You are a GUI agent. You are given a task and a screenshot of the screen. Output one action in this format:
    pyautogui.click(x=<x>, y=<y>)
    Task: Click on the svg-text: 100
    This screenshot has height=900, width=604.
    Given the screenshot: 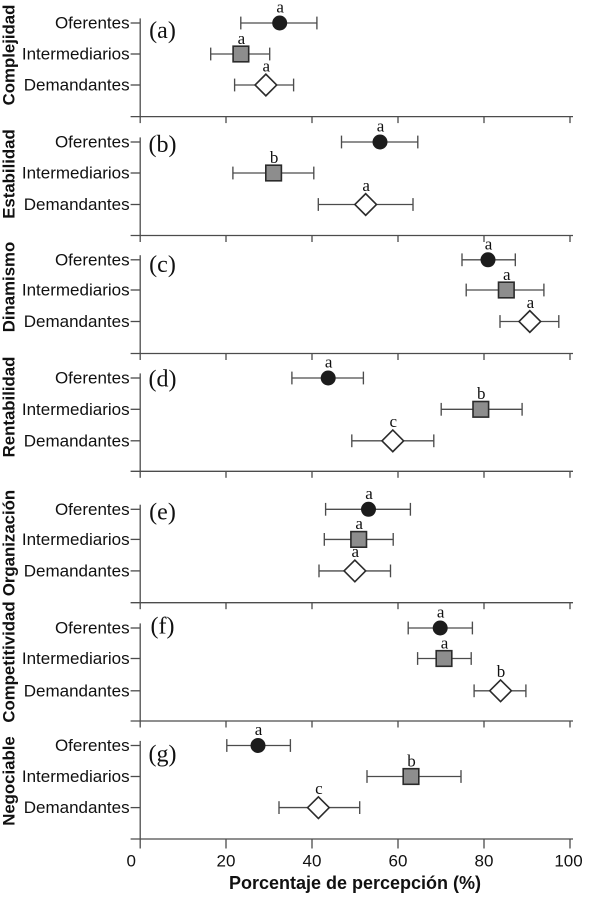 What is the action you would take?
    pyautogui.click(x=568, y=861)
    